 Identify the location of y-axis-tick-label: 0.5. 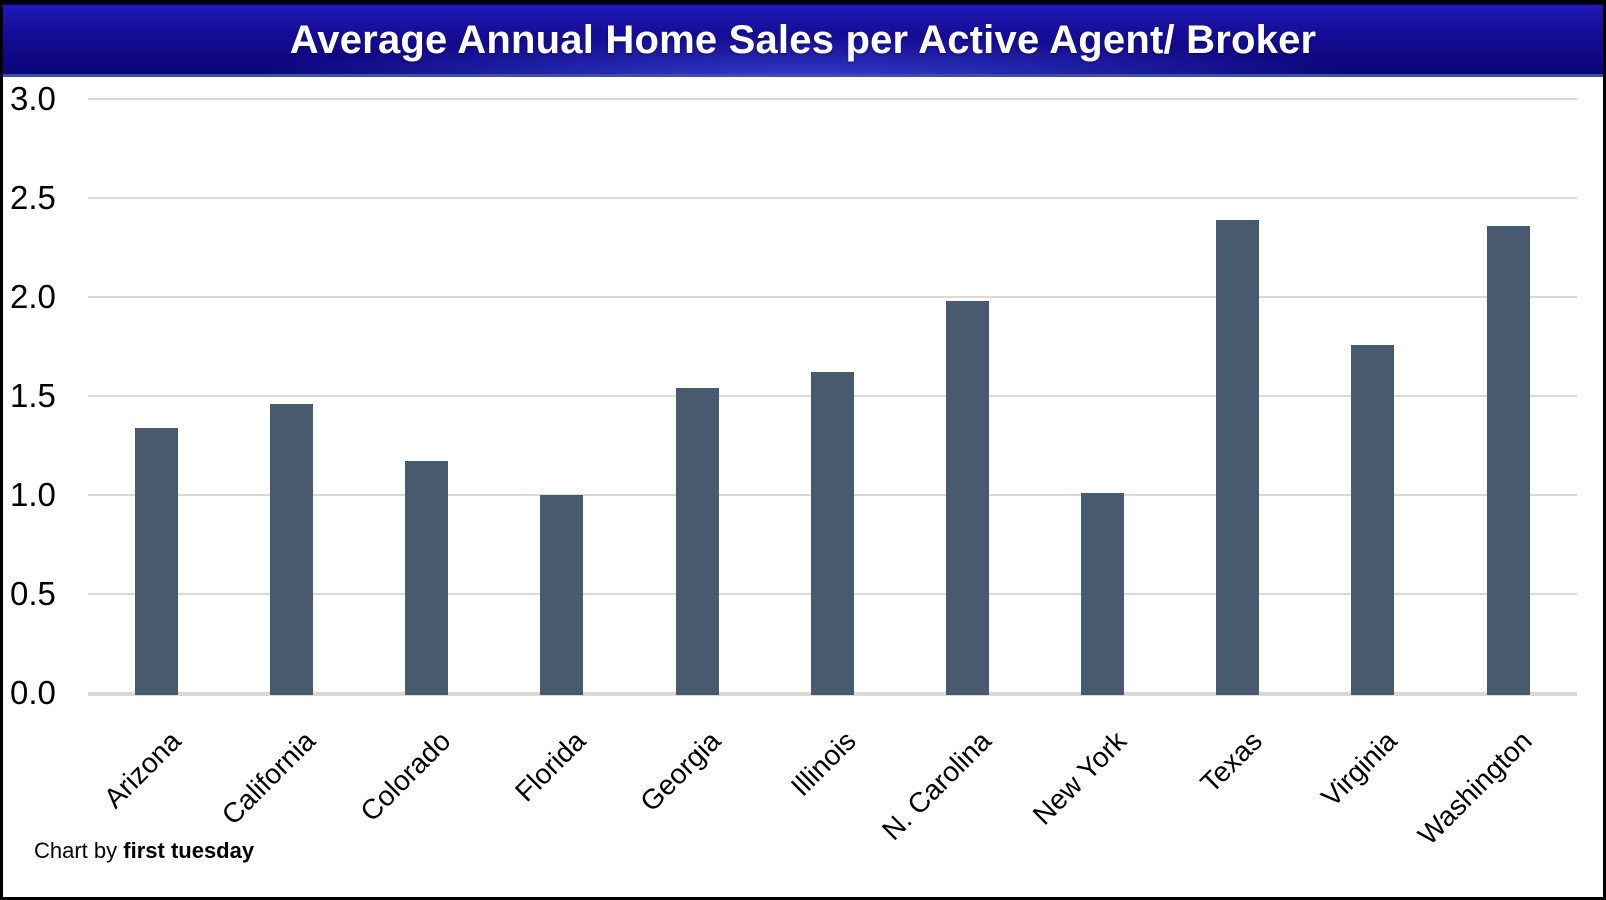
(33, 593).